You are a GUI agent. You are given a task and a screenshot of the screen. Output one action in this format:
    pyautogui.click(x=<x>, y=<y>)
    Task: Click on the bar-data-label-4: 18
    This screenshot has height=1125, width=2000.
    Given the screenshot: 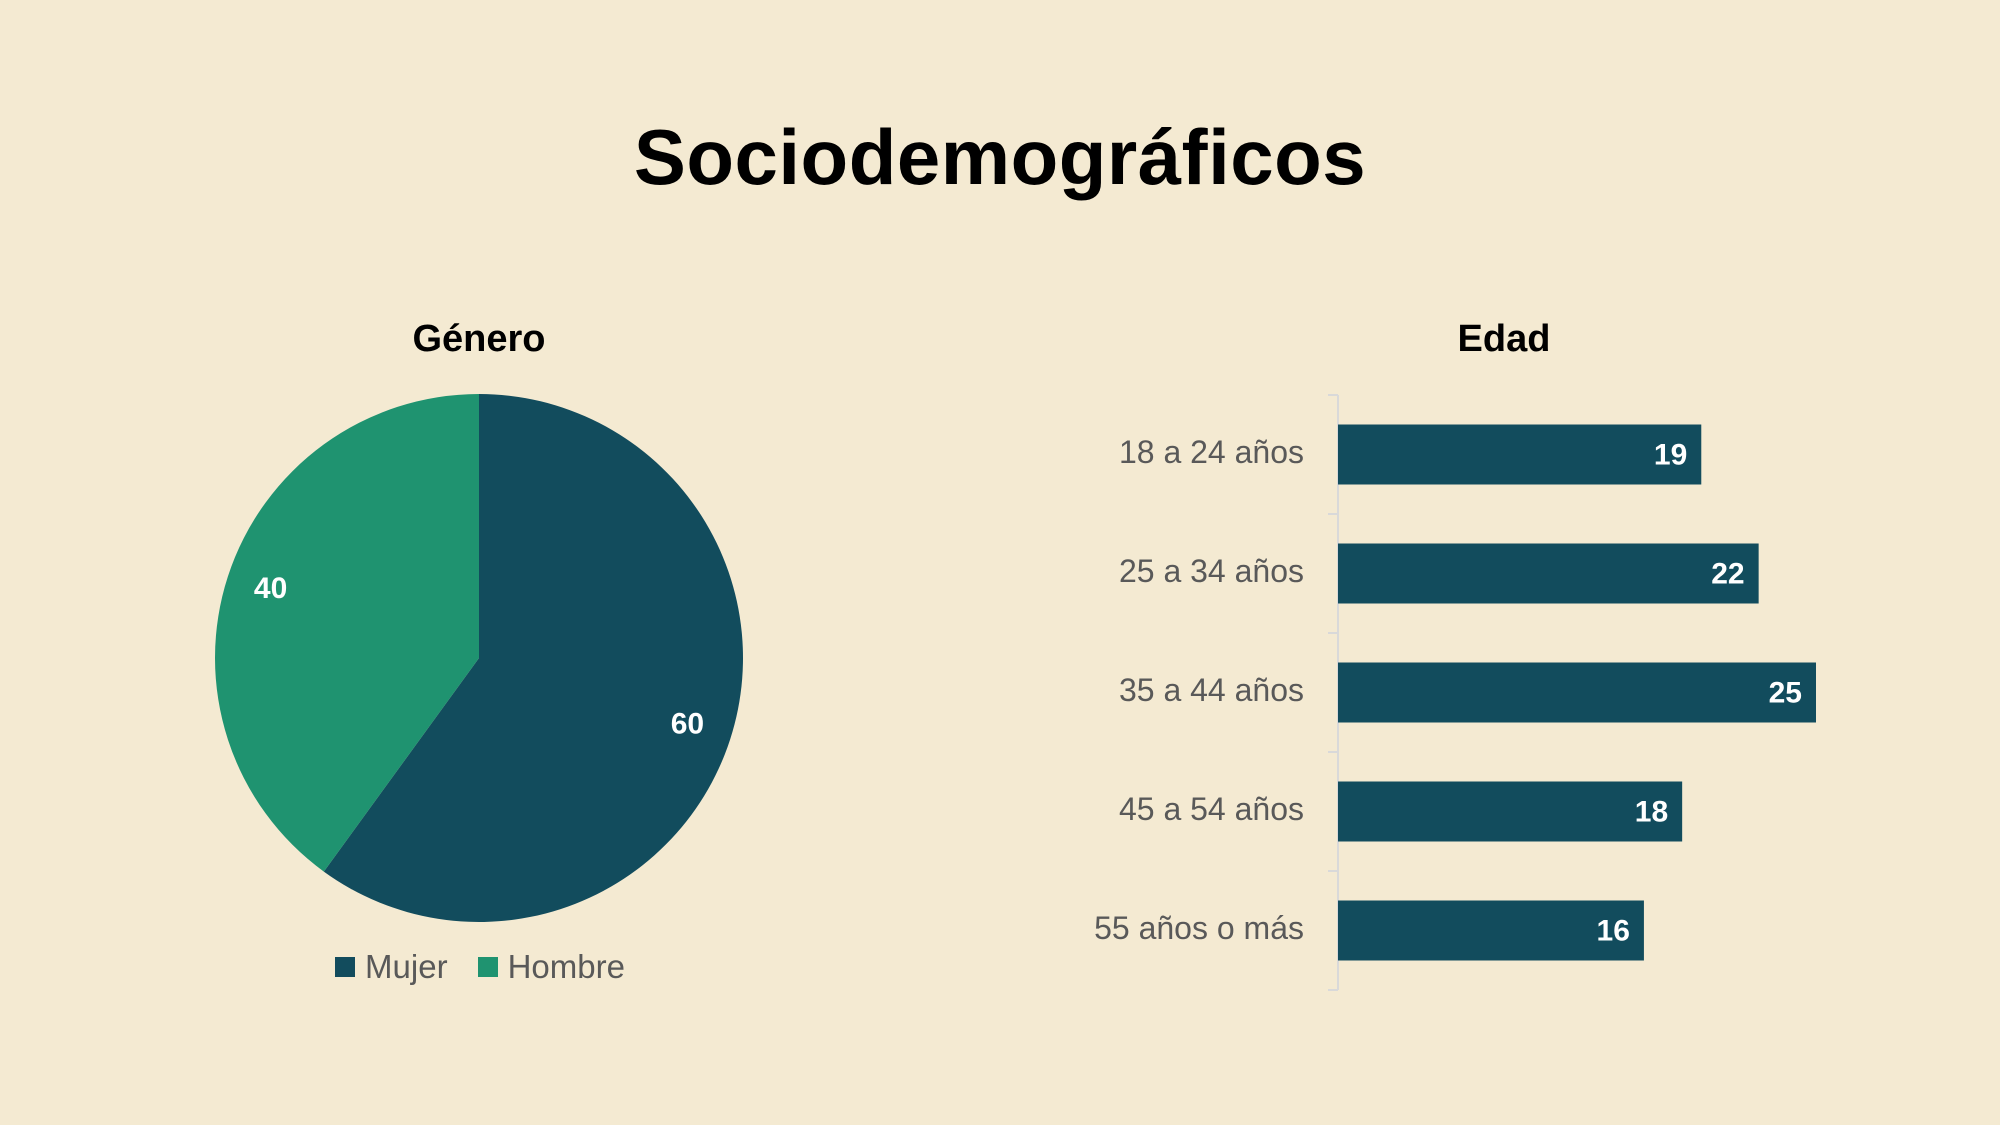 What is the action you would take?
    pyautogui.click(x=1651, y=811)
    